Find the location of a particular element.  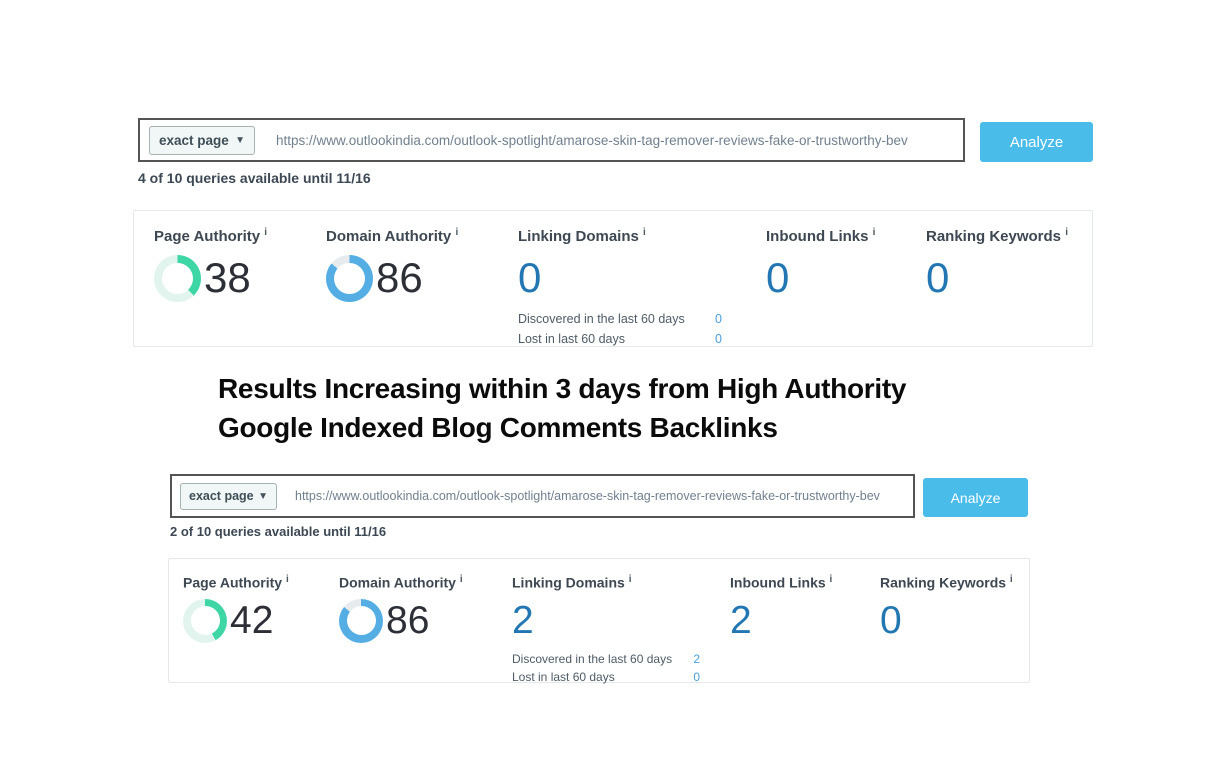

scope-dropdown-2: exact page ▼ is located at coordinates (228, 496).